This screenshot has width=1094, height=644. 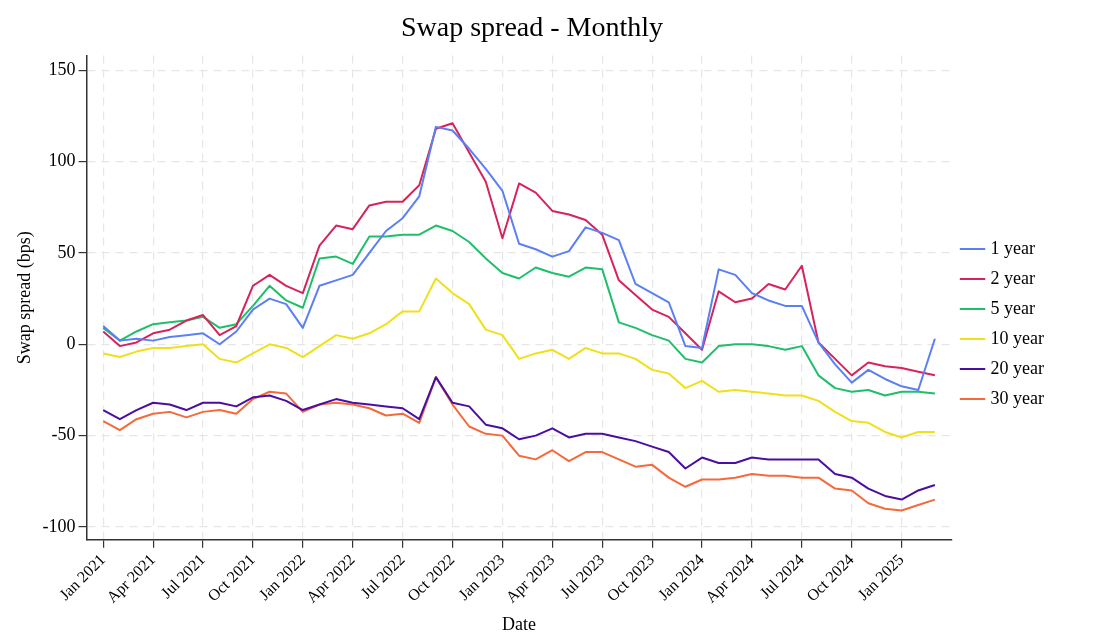 I want to click on y-axis-title: Swap spread (bps), so click(x=24, y=298).